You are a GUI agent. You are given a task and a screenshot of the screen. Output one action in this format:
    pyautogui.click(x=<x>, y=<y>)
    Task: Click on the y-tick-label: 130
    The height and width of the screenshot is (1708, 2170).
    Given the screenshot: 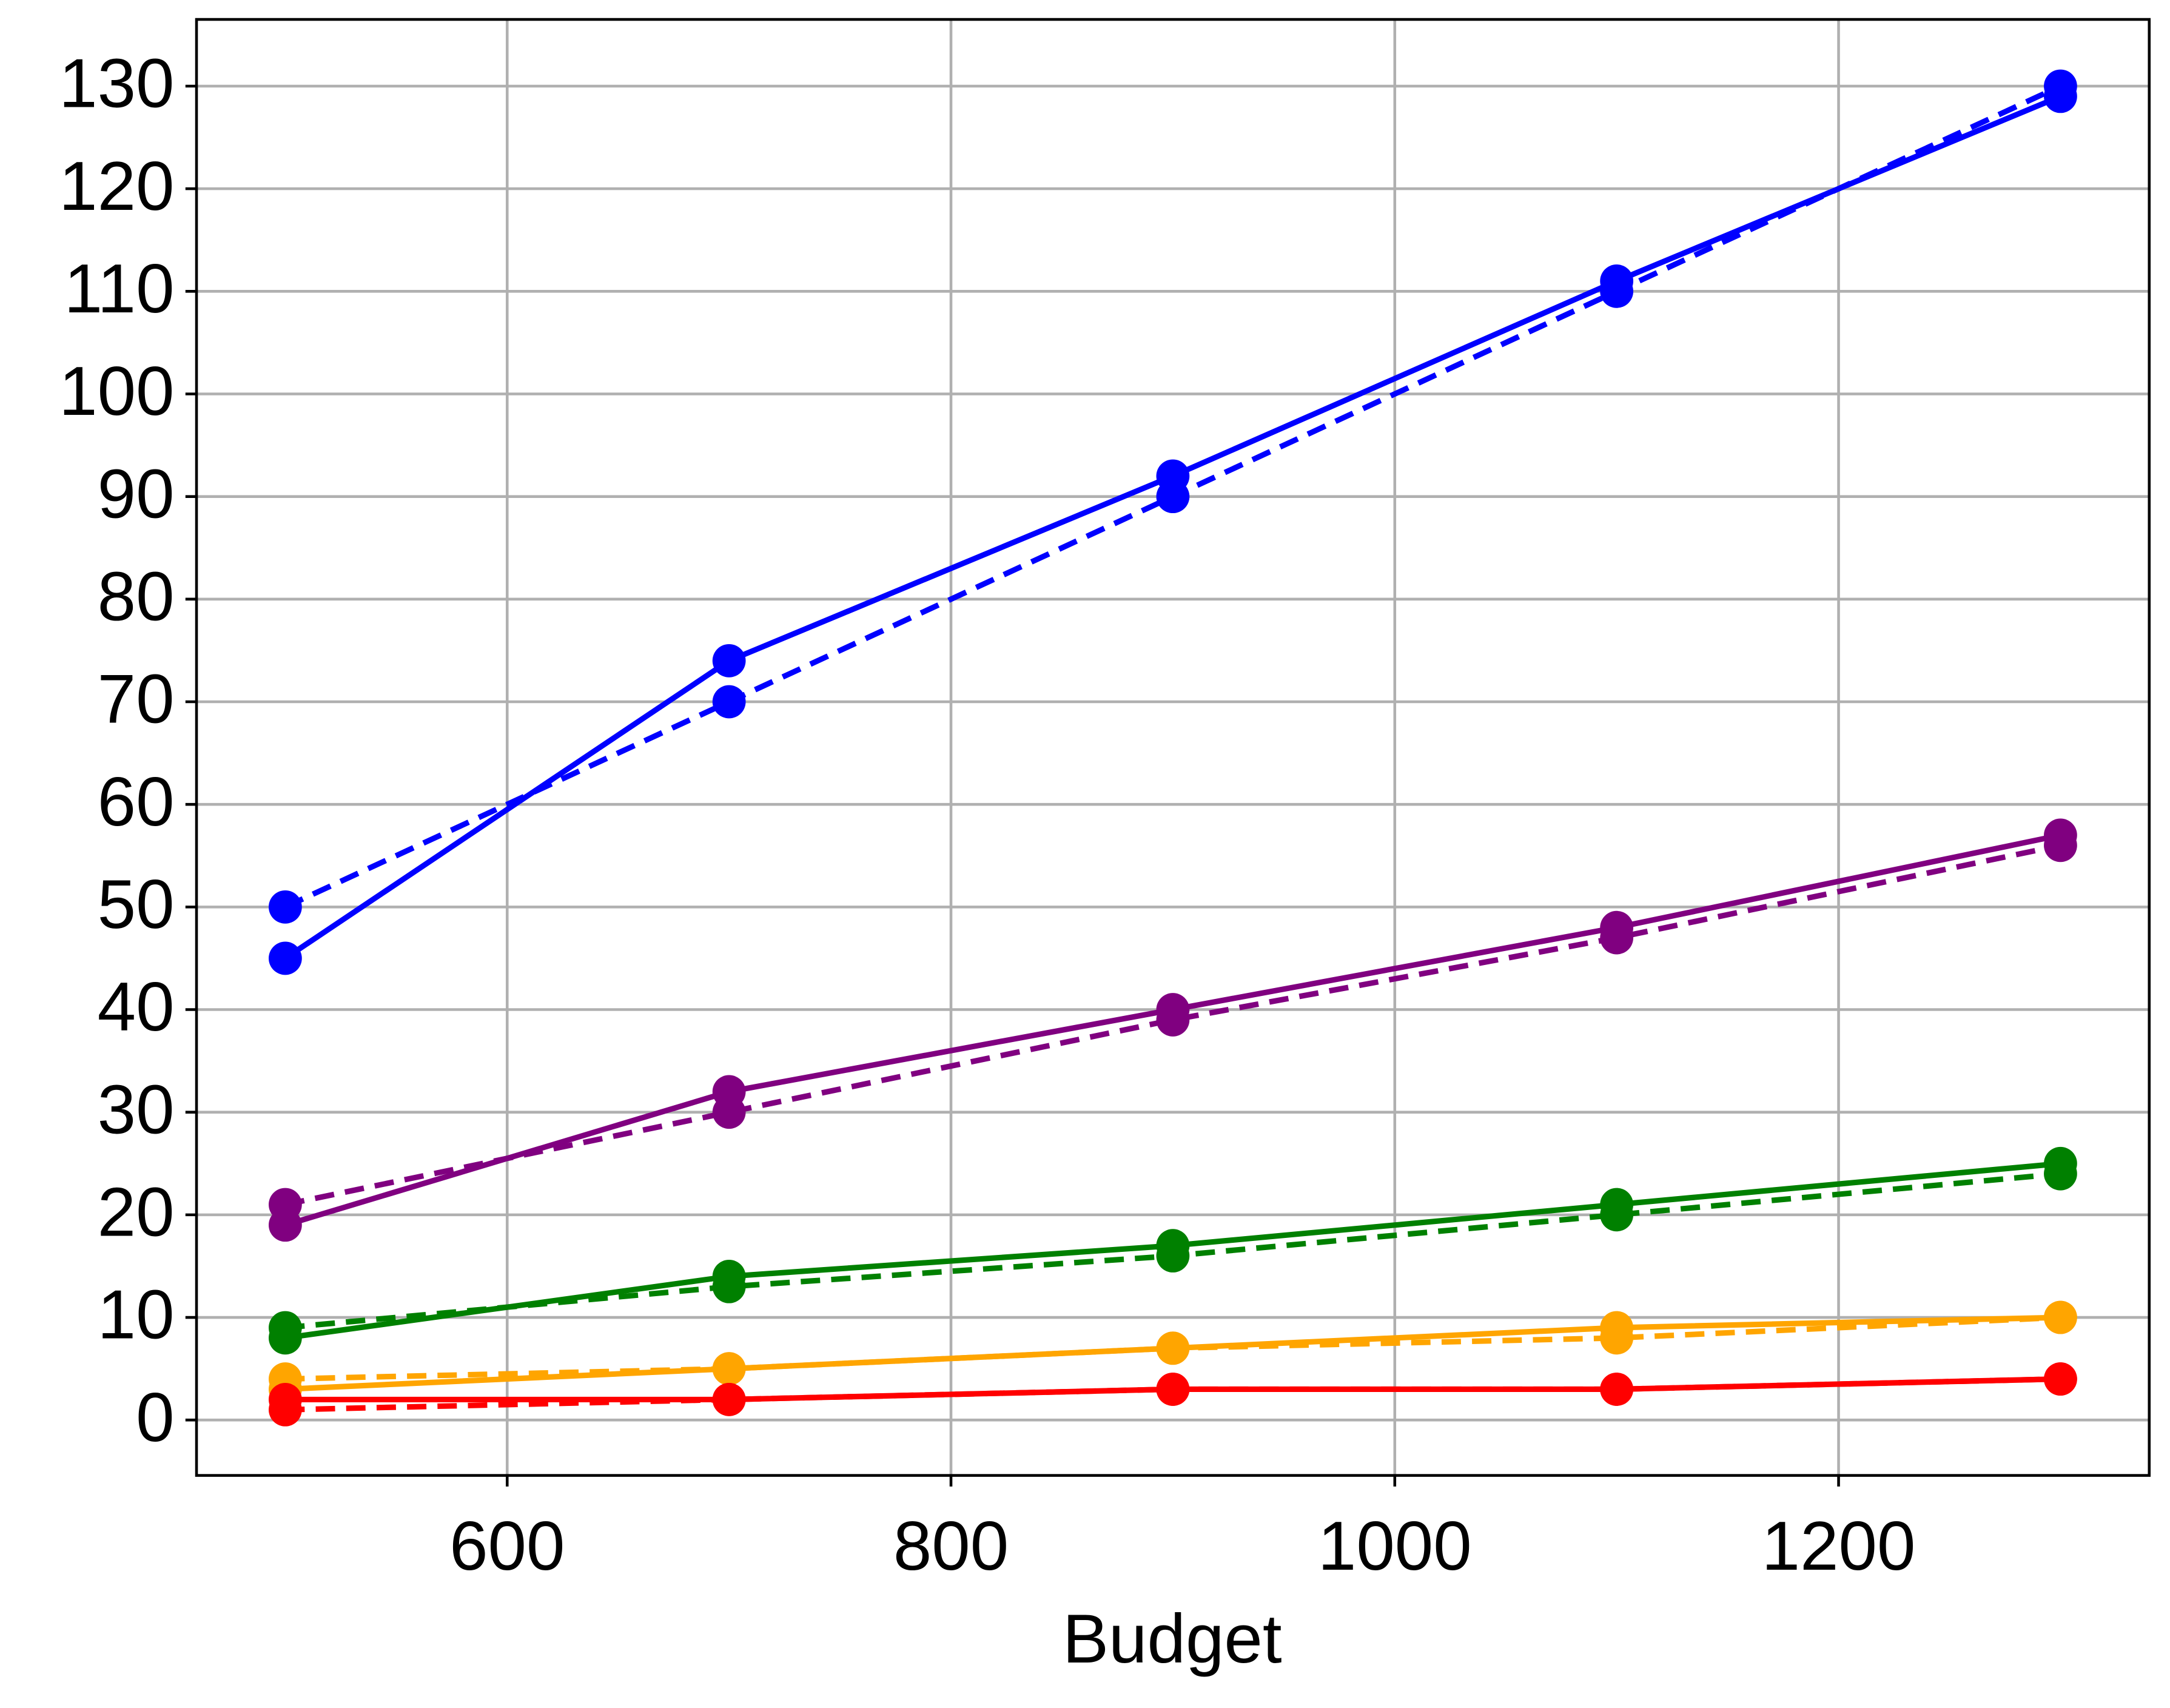 What is the action you would take?
    pyautogui.click(x=116, y=84)
    